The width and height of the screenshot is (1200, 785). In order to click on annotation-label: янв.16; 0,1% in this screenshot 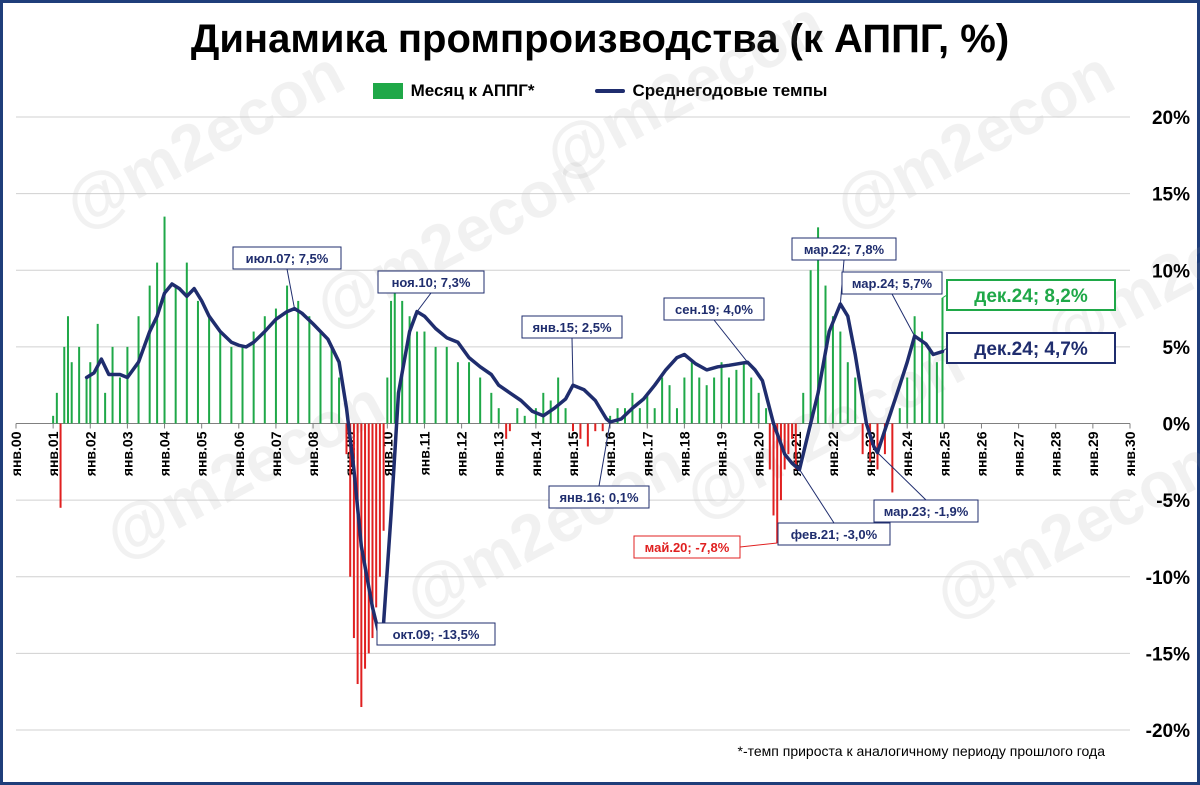, I will do `click(599, 497)`.